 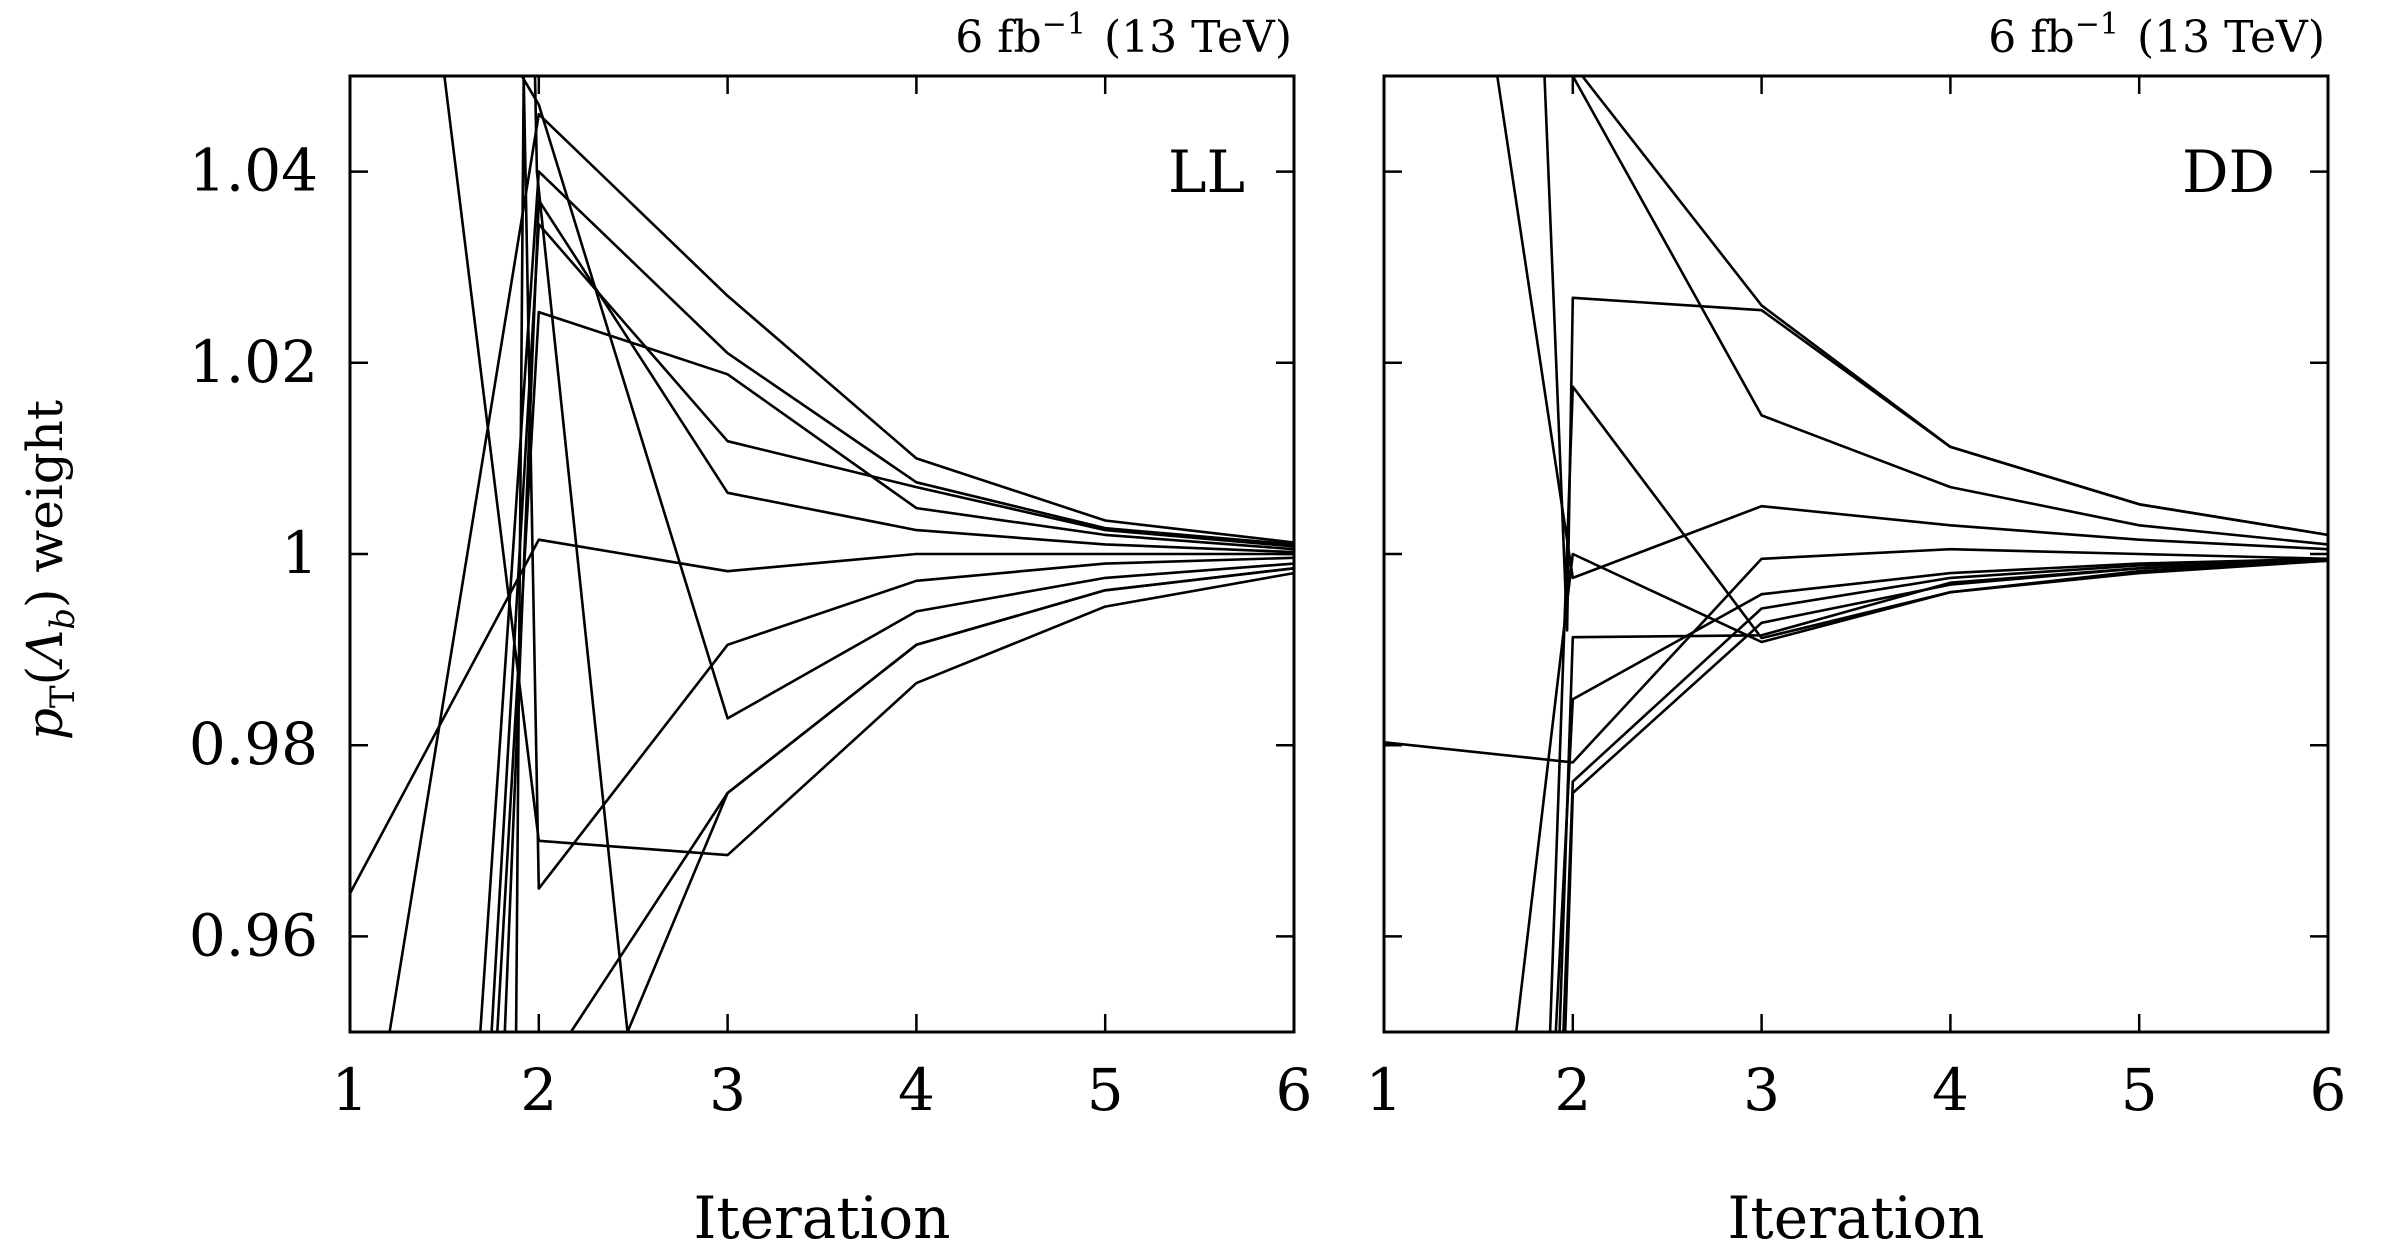 What do you see at coordinates (1856, 1218) in the screenshot?
I see `panel-dd-x-axis-label: Iteration` at bounding box center [1856, 1218].